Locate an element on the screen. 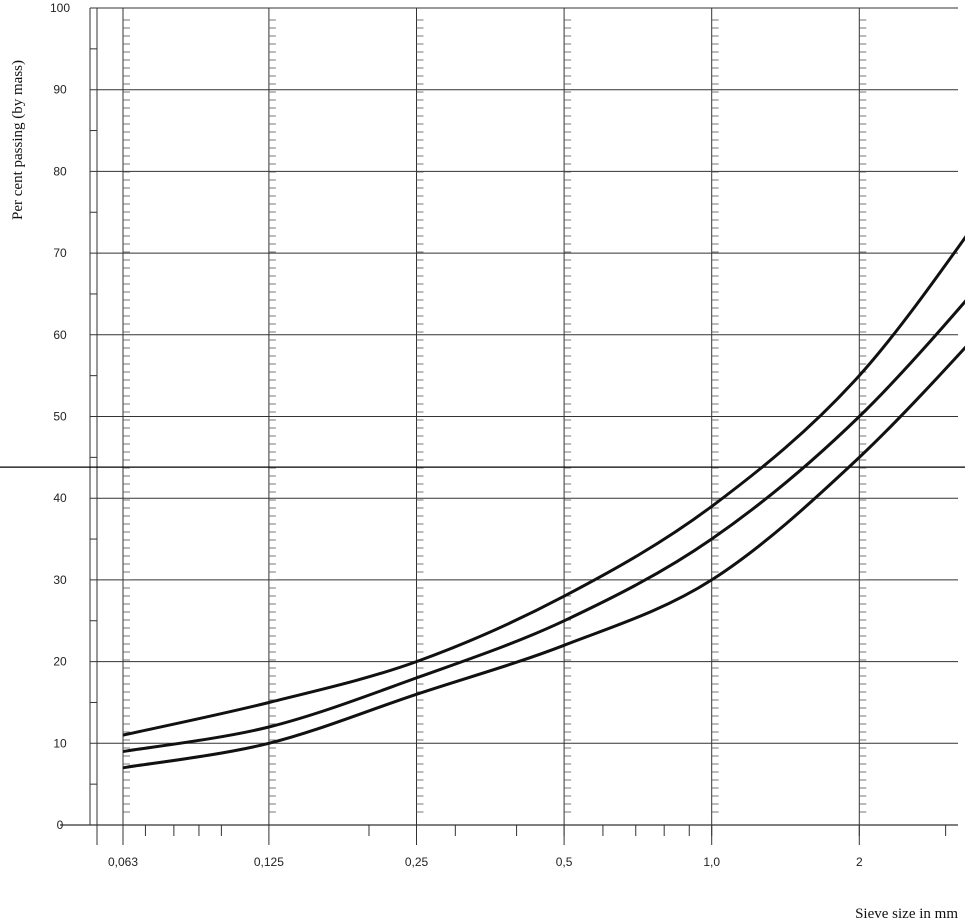 Image resolution: width=965 pixels, height=924 pixels. y-tick-label-70: 70 is located at coordinates (60, 253).